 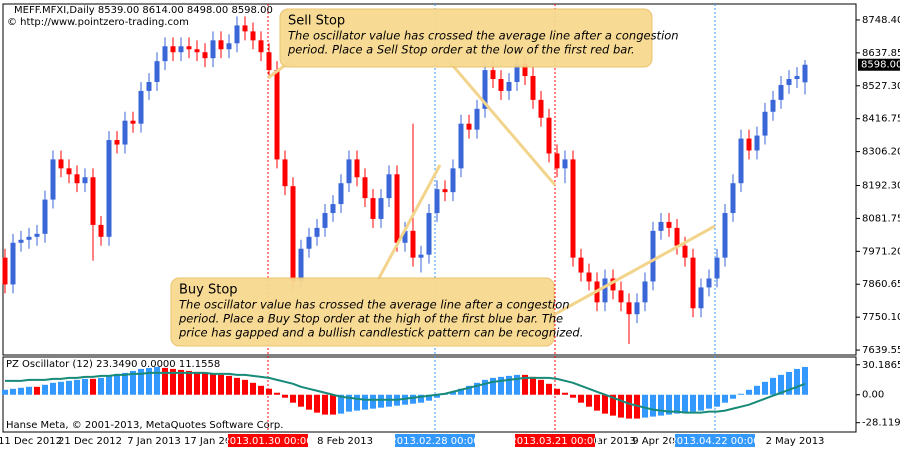 What do you see at coordinates (879, 64) in the screenshot?
I see `last-price-box` at bounding box center [879, 64].